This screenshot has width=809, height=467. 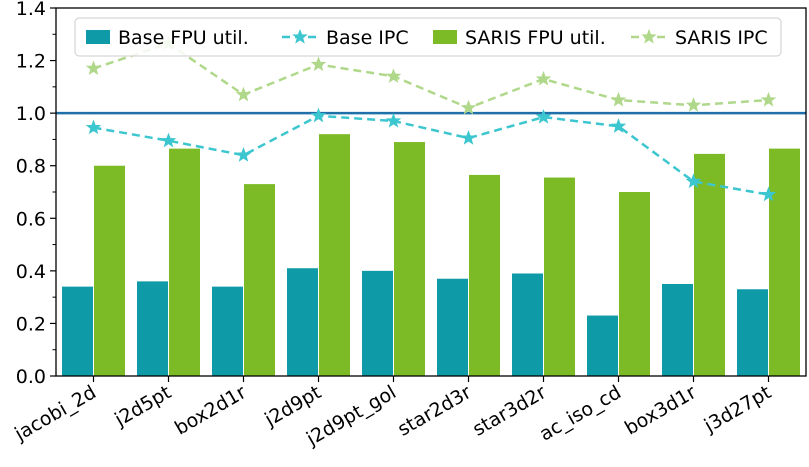 What do you see at coordinates (184, 262) in the screenshot?
I see `bar-saris-fpu-util--j2d5pt` at bounding box center [184, 262].